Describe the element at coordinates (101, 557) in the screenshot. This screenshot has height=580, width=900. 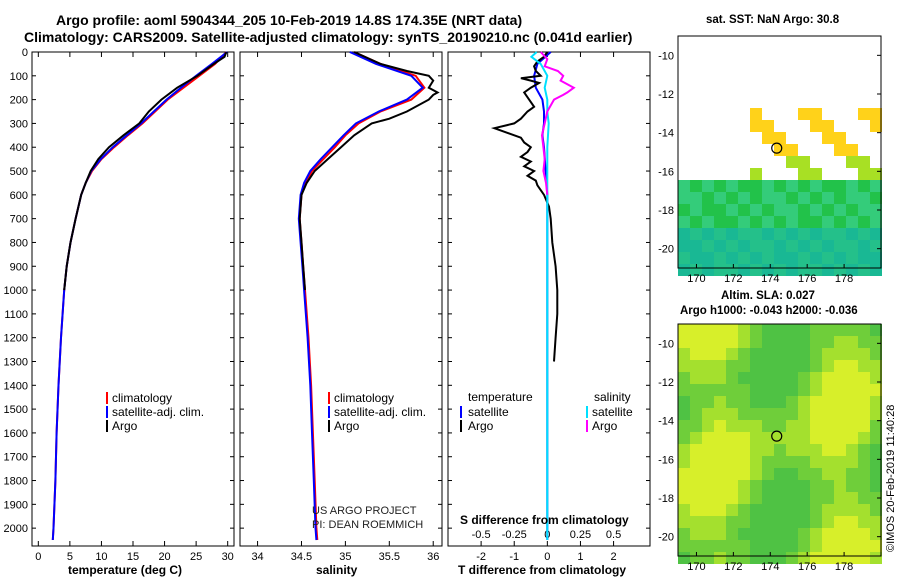
I see `x-tick-label: 10` at that location.